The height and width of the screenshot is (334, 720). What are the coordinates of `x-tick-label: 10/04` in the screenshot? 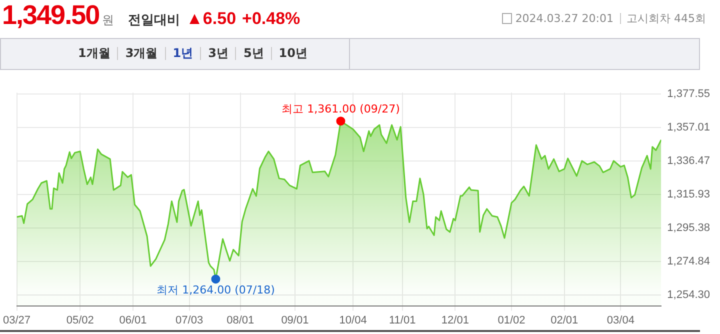 It's located at (353, 320).